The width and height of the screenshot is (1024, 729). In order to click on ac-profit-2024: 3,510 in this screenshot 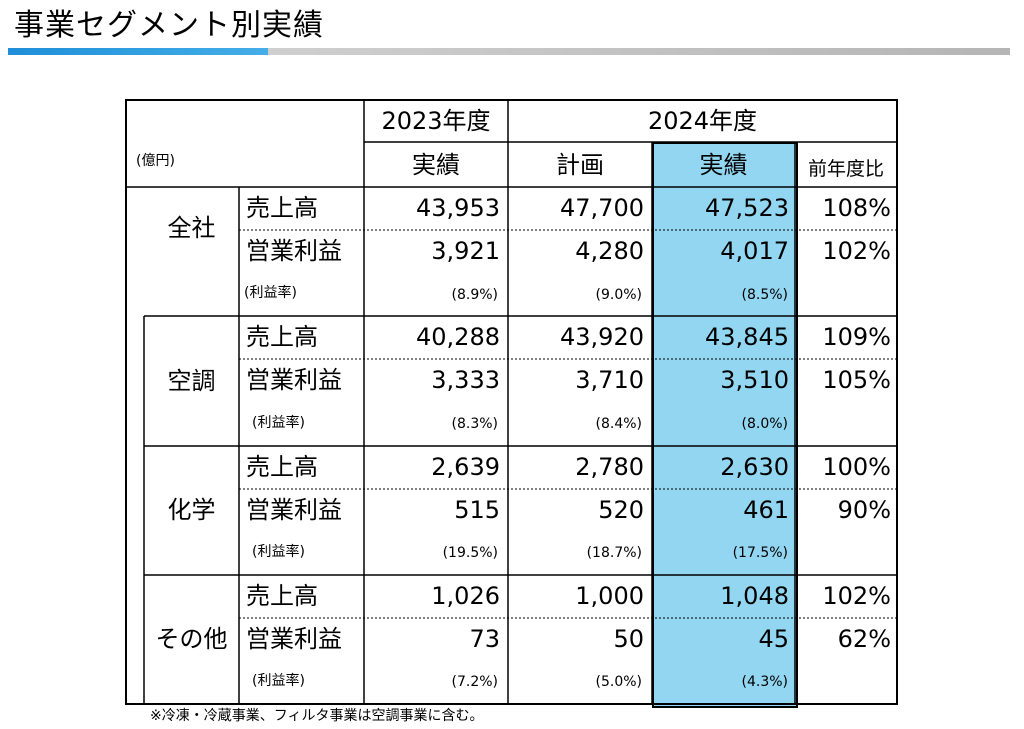, I will do `click(754, 380)`.